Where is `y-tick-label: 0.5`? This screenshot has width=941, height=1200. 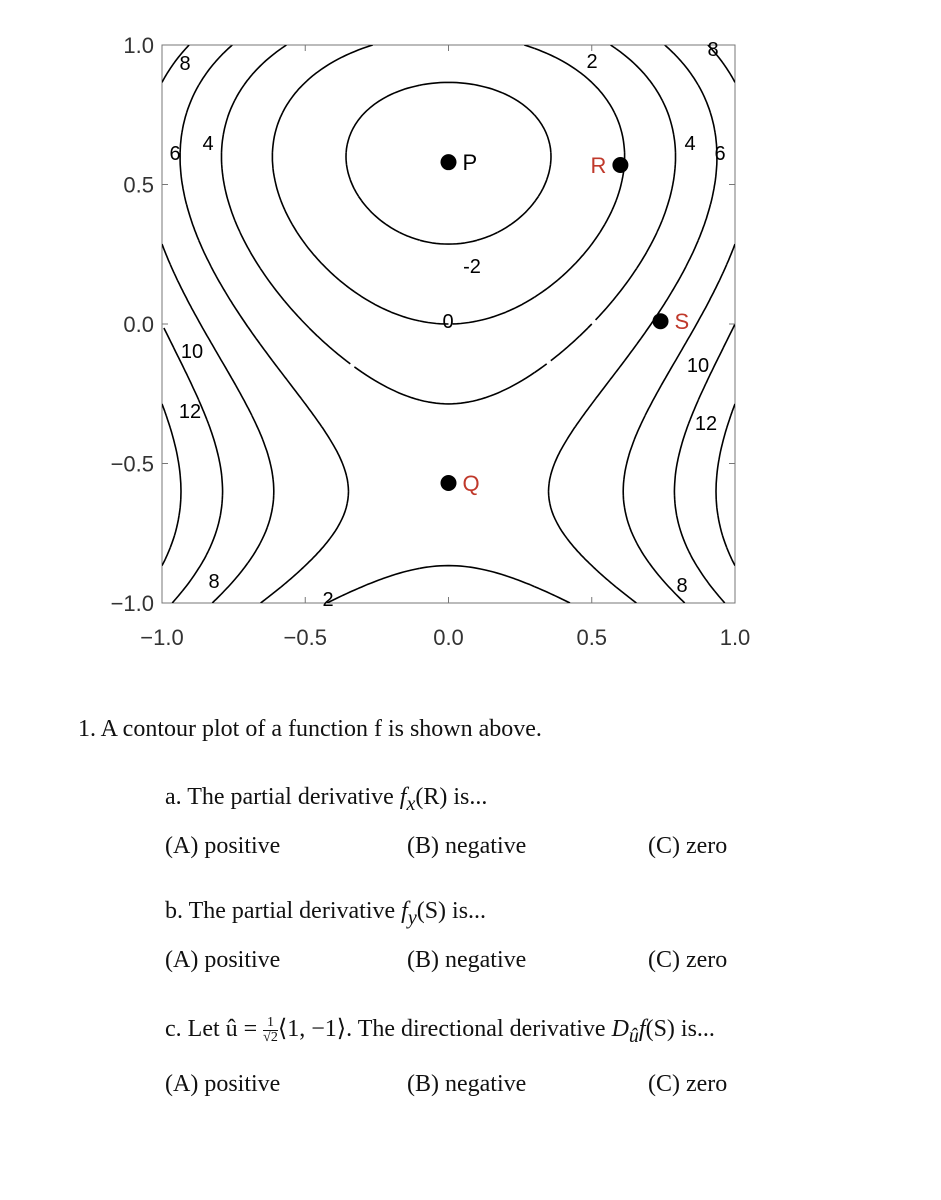 y-tick-label: 0.5 is located at coordinates (138, 185).